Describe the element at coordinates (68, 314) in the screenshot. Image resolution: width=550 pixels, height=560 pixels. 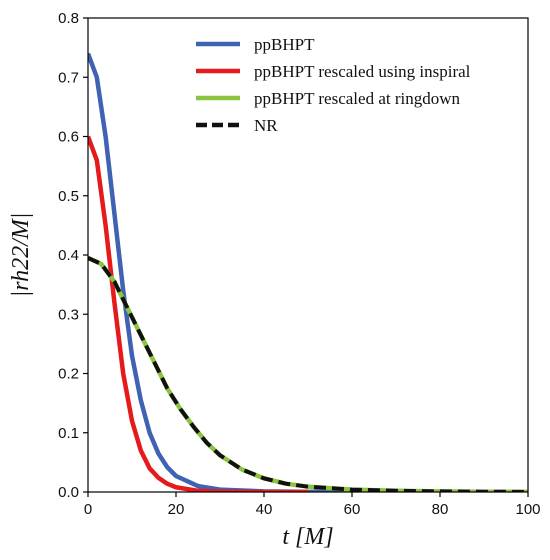
I see `y-tick-label-3: 0.3` at that location.